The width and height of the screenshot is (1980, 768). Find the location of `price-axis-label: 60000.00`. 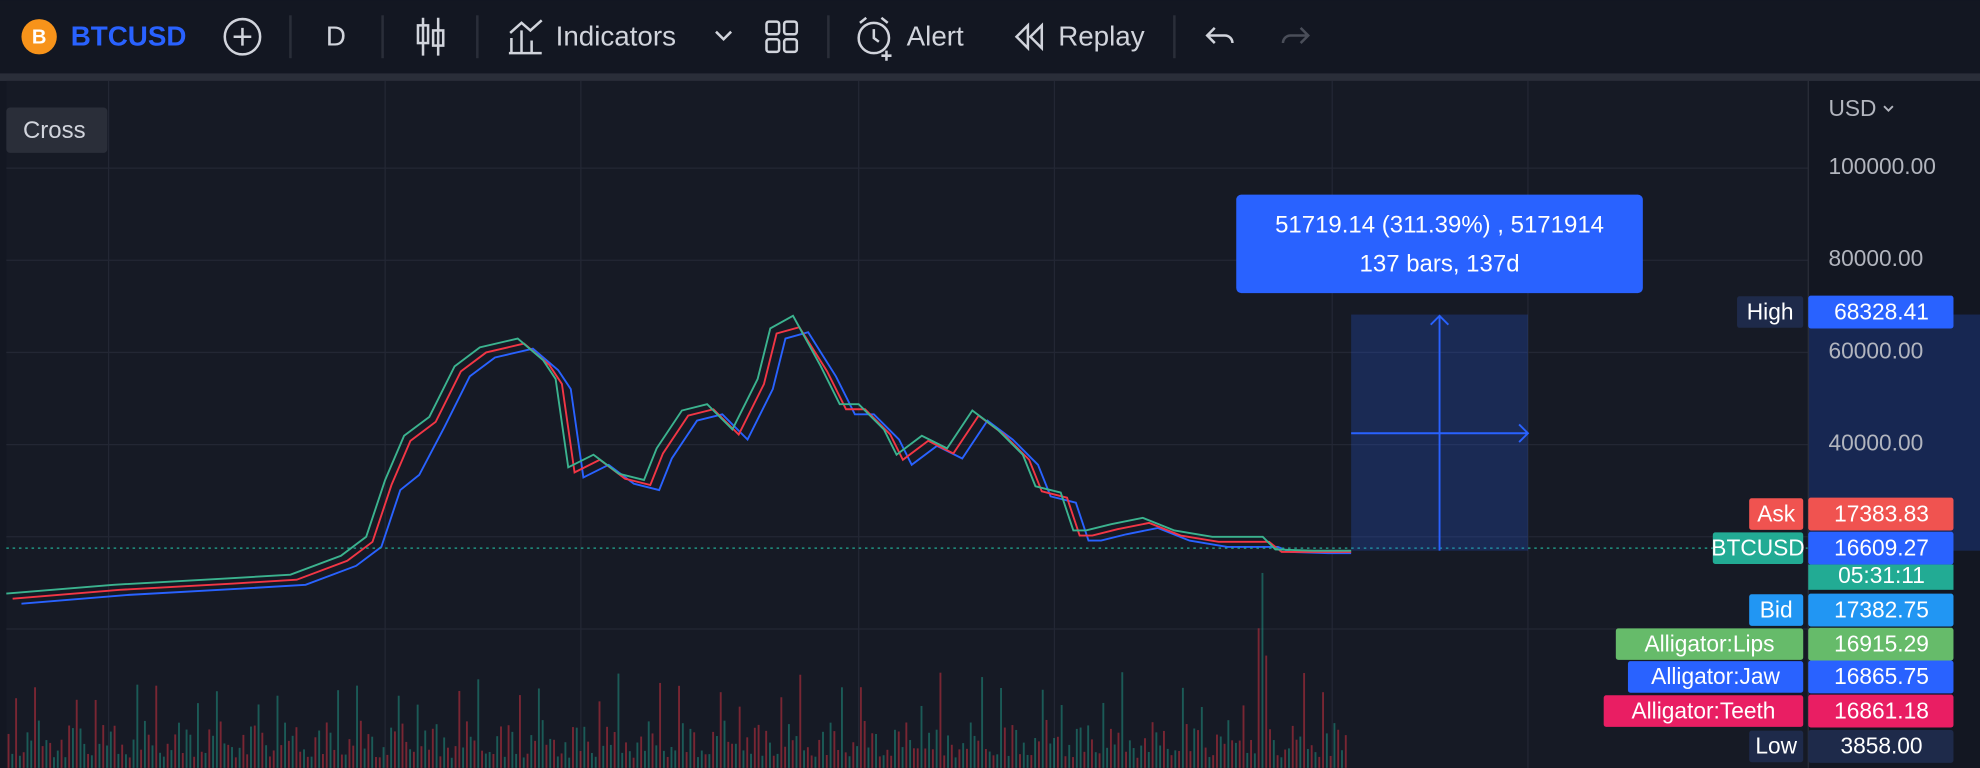

price-axis-label: 60000.00 is located at coordinates (1875, 350).